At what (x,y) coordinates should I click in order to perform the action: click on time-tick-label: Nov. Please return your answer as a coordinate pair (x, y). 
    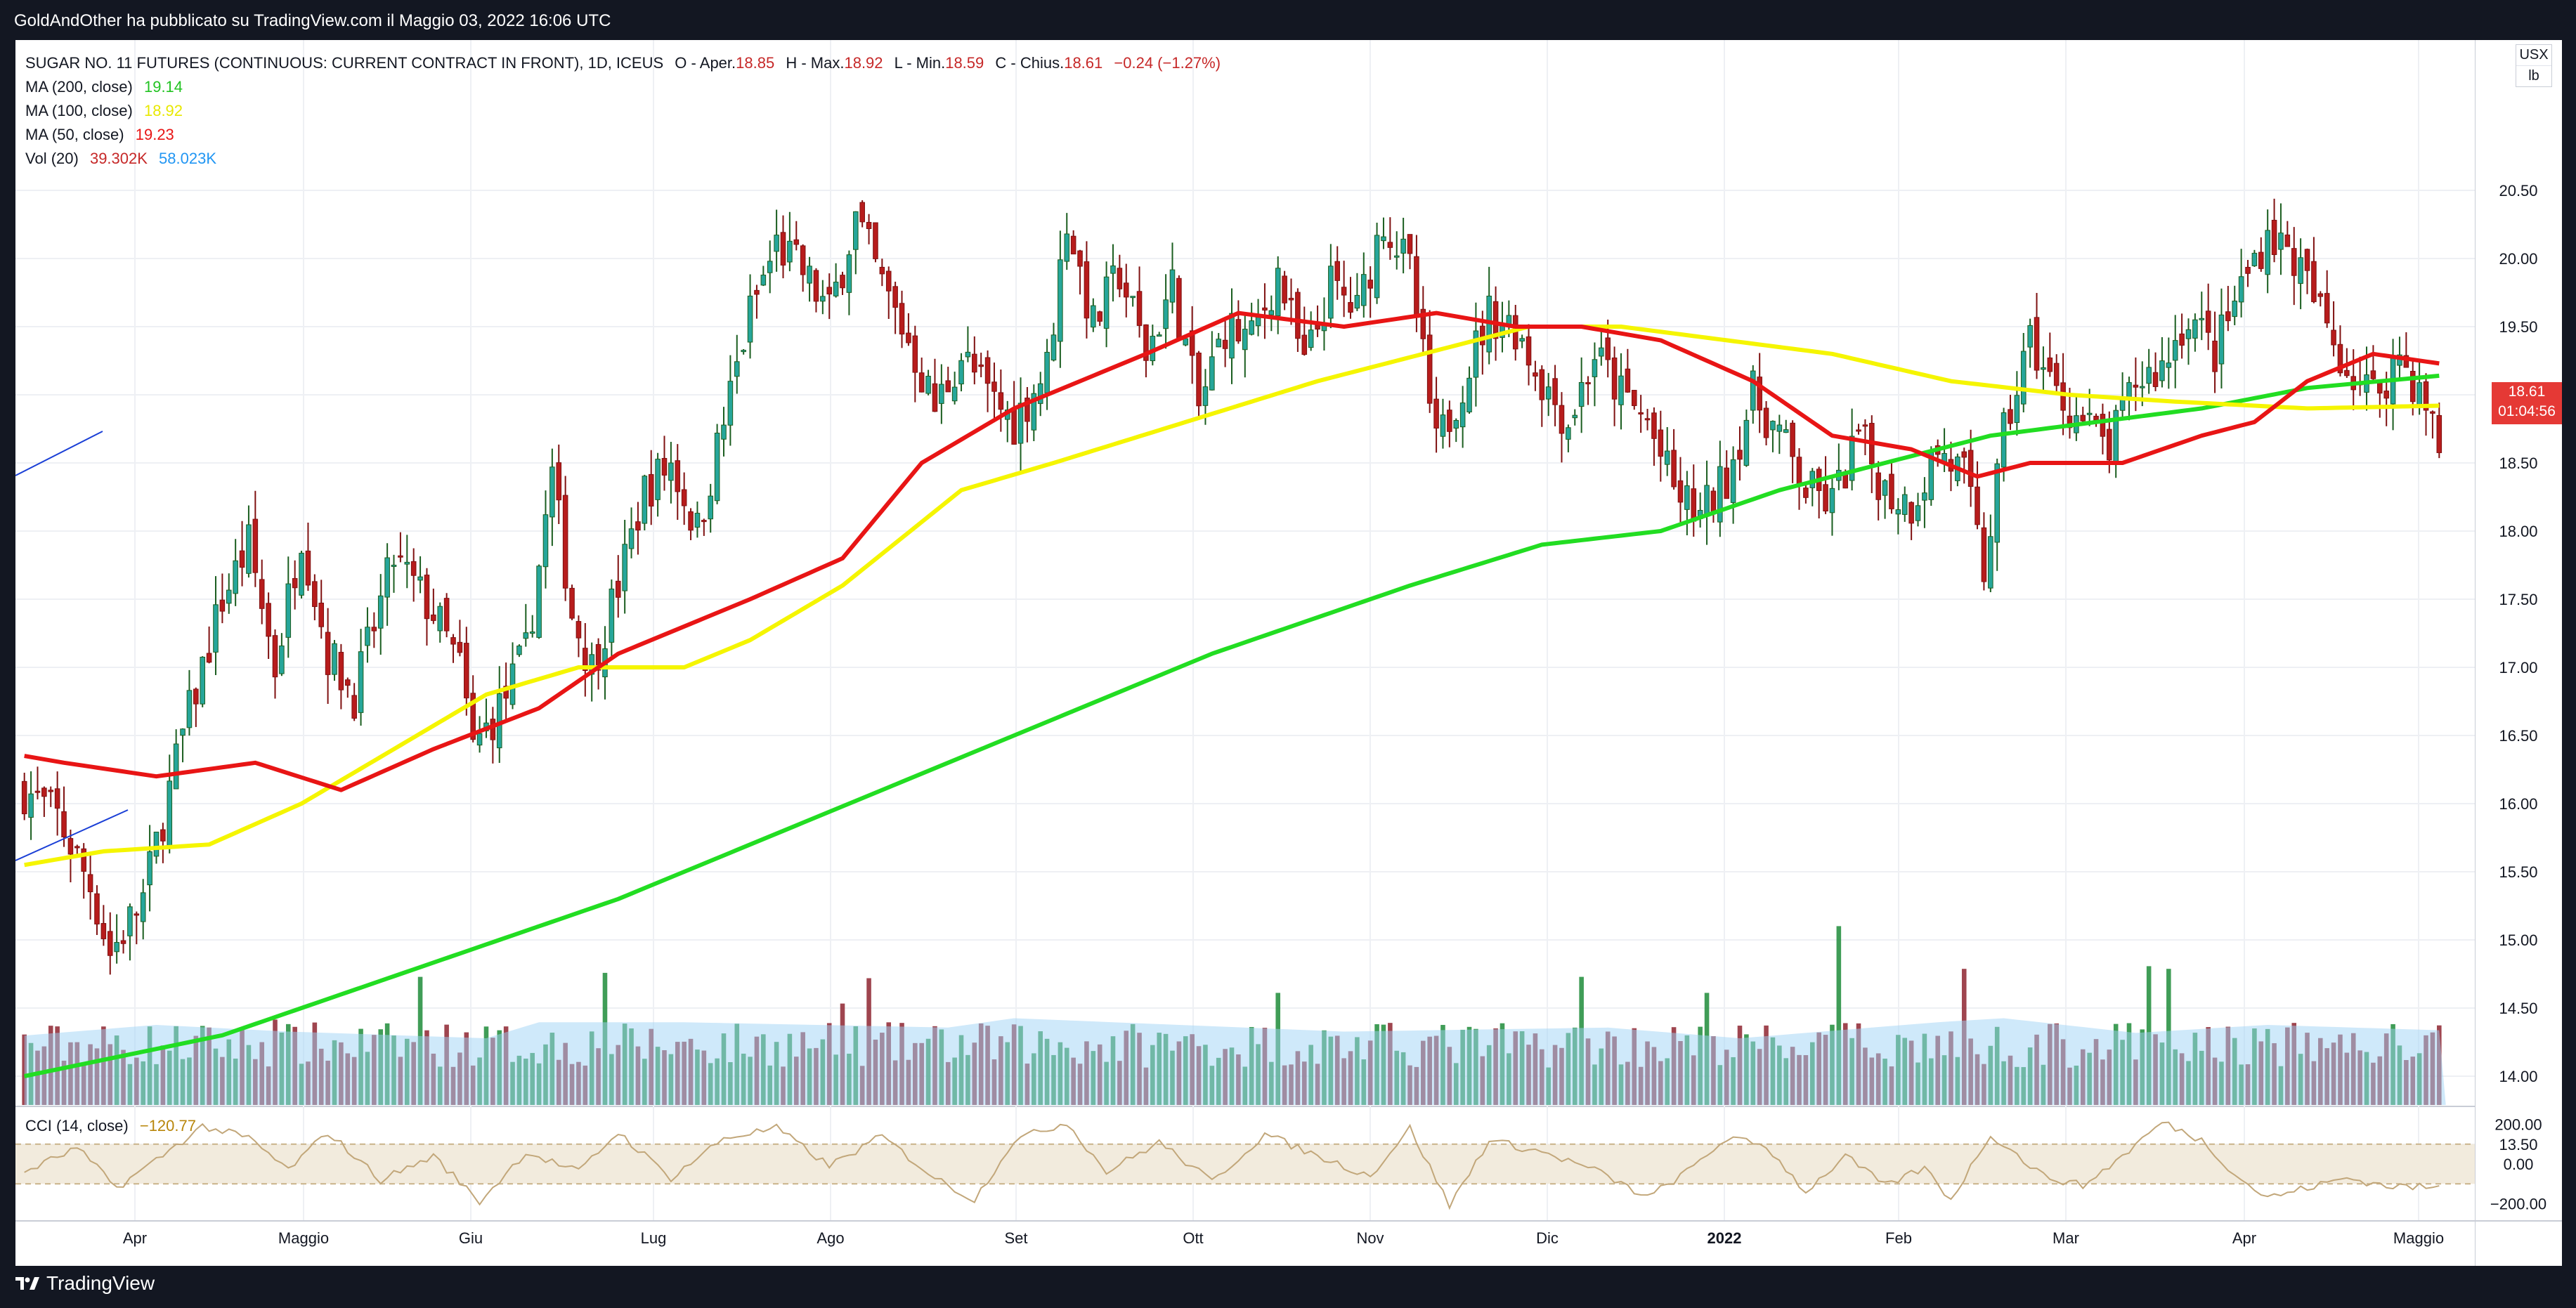
    Looking at the image, I should click on (1370, 1238).